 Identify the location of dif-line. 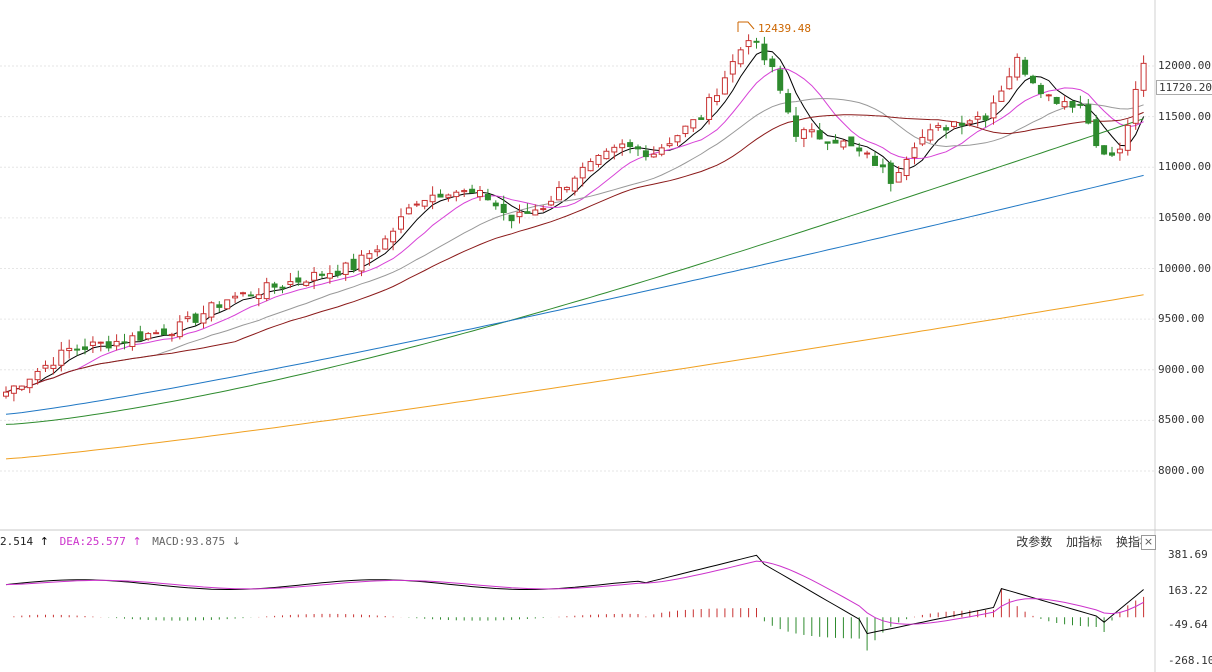
(574, 594).